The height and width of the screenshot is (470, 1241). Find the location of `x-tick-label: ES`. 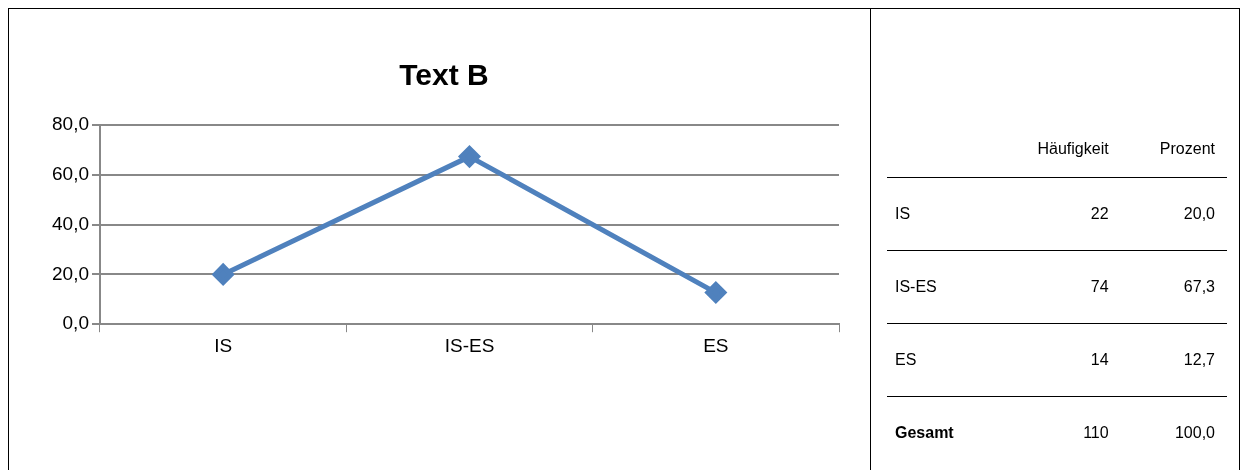

x-tick-label: ES is located at coordinates (716, 345).